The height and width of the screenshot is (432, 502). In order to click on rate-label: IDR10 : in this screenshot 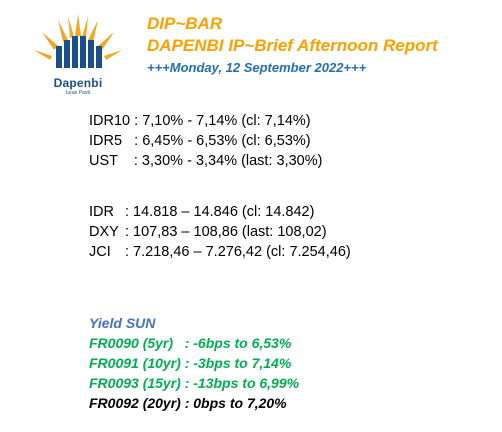, I will do `click(116, 121)`.